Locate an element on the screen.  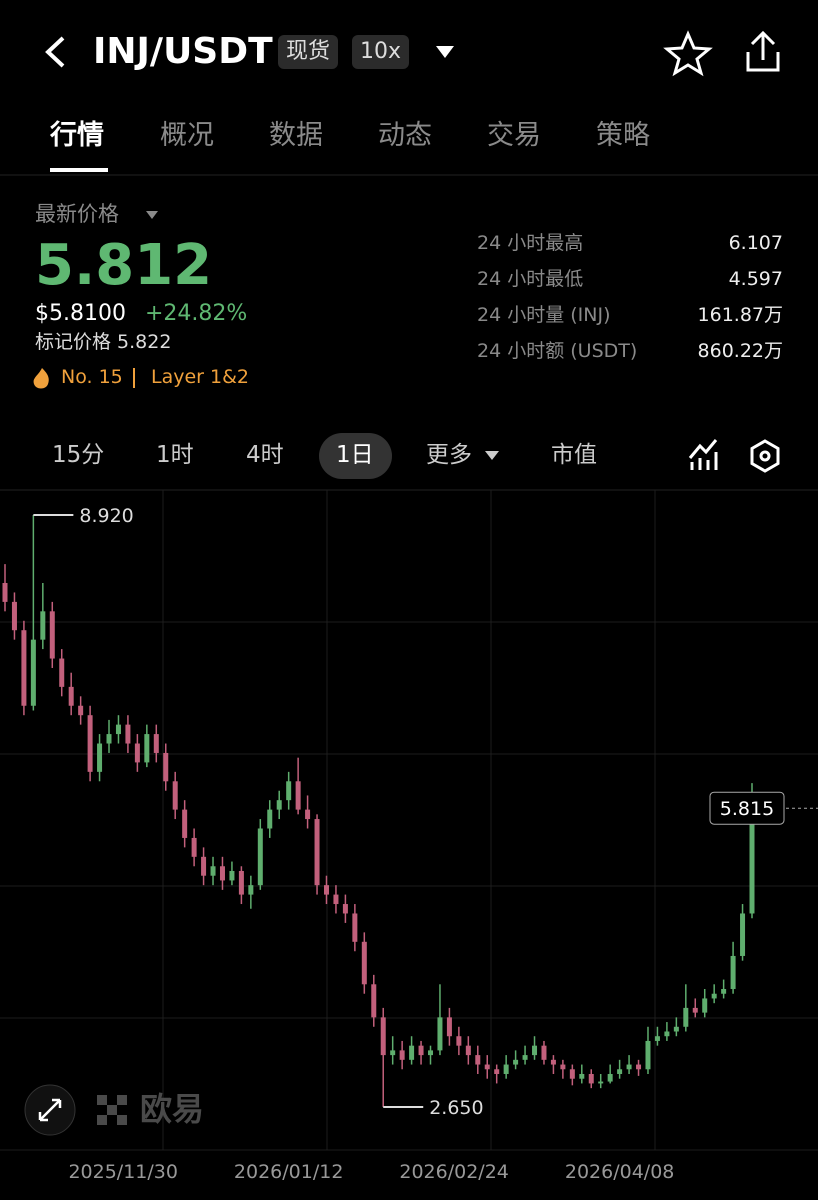
tab: 行情 is located at coordinates (77, 135).